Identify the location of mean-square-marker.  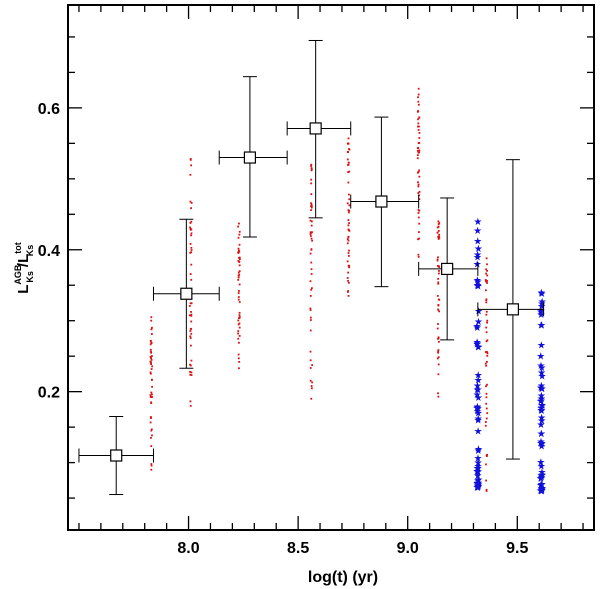
(447, 269).